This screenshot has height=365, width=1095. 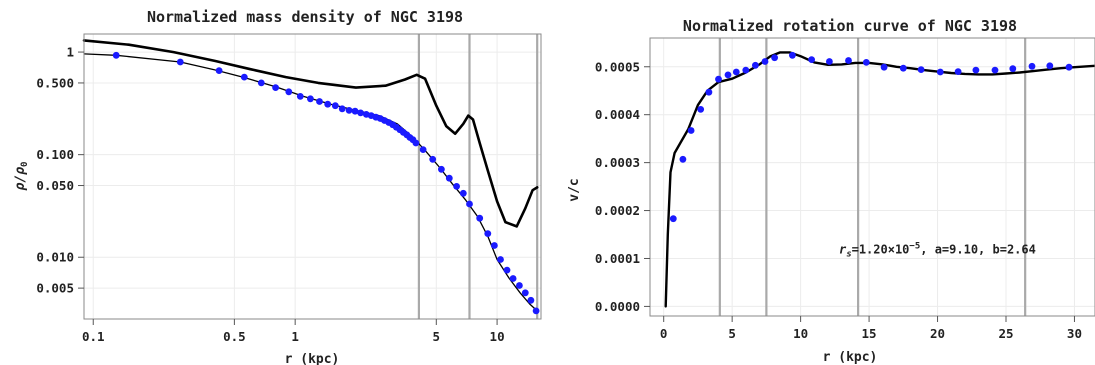 What do you see at coordinates (732, 333) in the screenshot?
I see `rotation-x-tick-label: 5` at bounding box center [732, 333].